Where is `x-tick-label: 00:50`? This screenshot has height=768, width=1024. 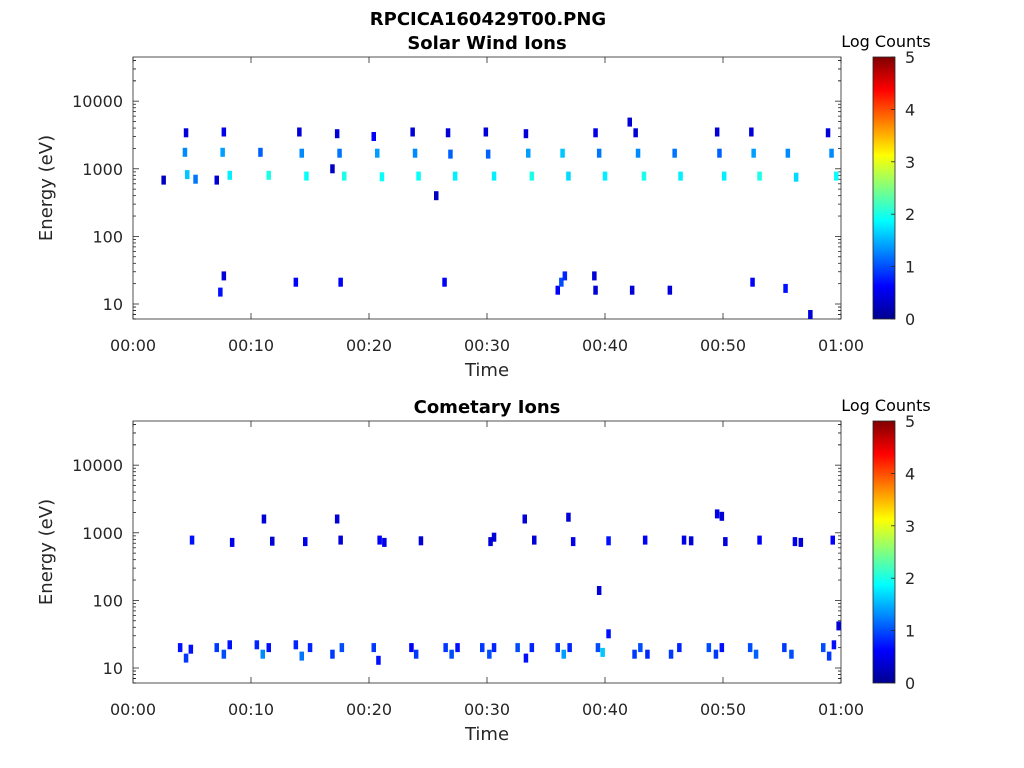
x-tick-label: 00:50 is located at coordinates (723, 345).